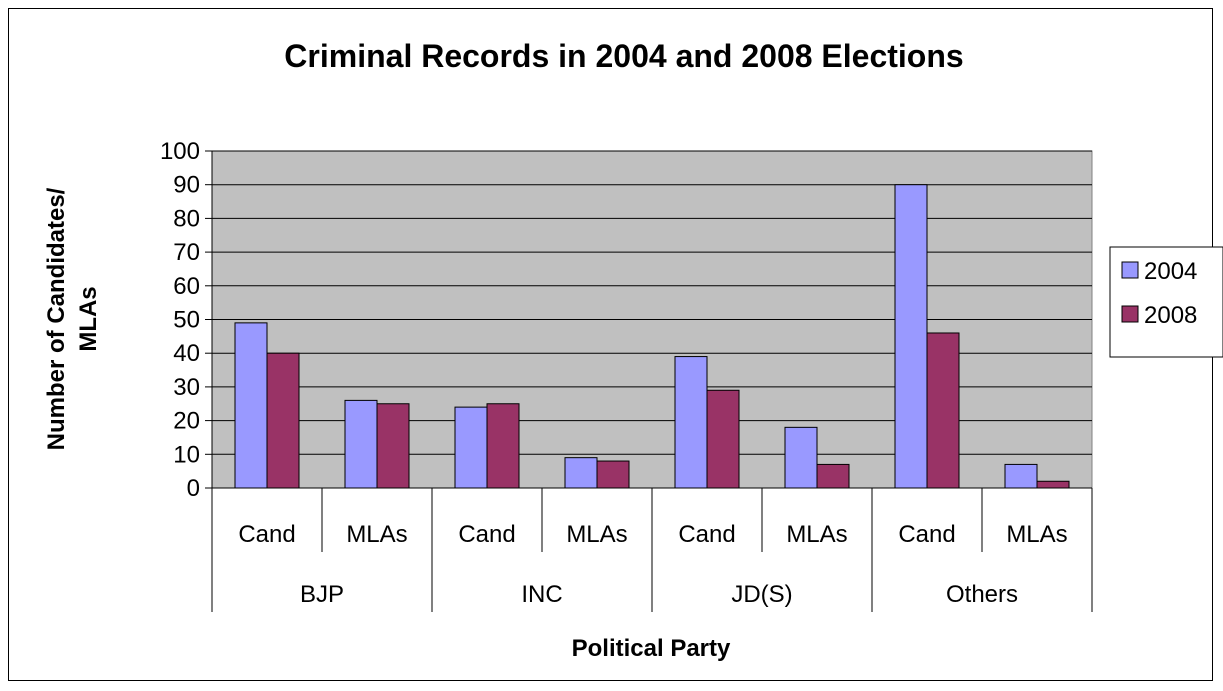 The image size is (1223, 691). What do you see at coordinates (1130, 314) in the screenshot?
I see `legend-swatch-2008` at bounding box center [1130, 314].